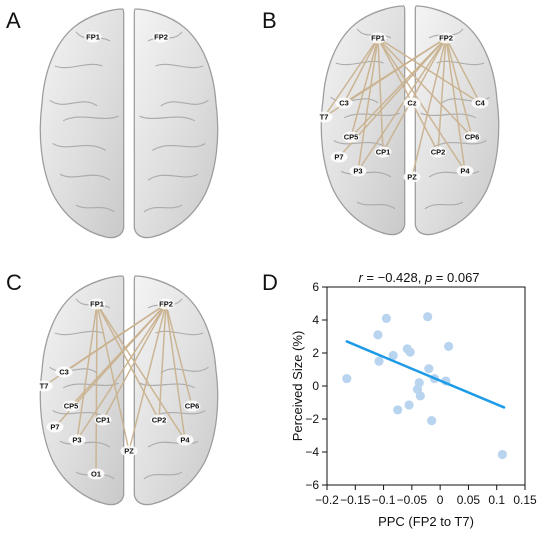 The image size is (550, 539). I want to click on brain-panel-c, so click(129, 390).